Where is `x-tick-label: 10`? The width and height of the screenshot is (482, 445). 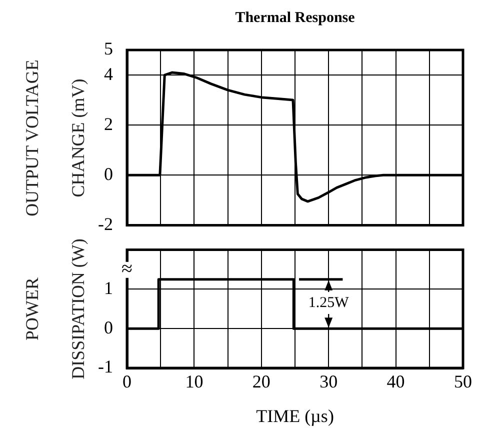
x-tick-label: 10 is located at coordinates (194, 382).